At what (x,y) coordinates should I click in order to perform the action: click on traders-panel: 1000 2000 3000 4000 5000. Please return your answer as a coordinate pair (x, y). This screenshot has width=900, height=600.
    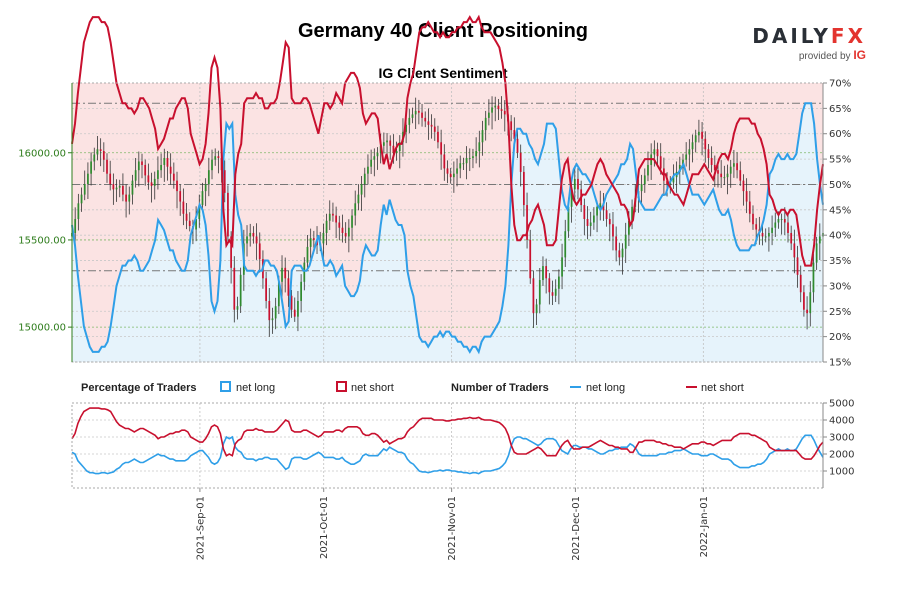
    Looking at the image, I should click on (462, 444).